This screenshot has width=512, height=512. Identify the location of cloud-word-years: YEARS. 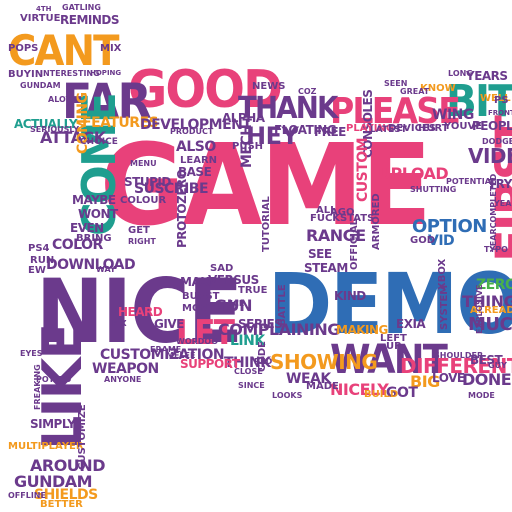
(487, 76).